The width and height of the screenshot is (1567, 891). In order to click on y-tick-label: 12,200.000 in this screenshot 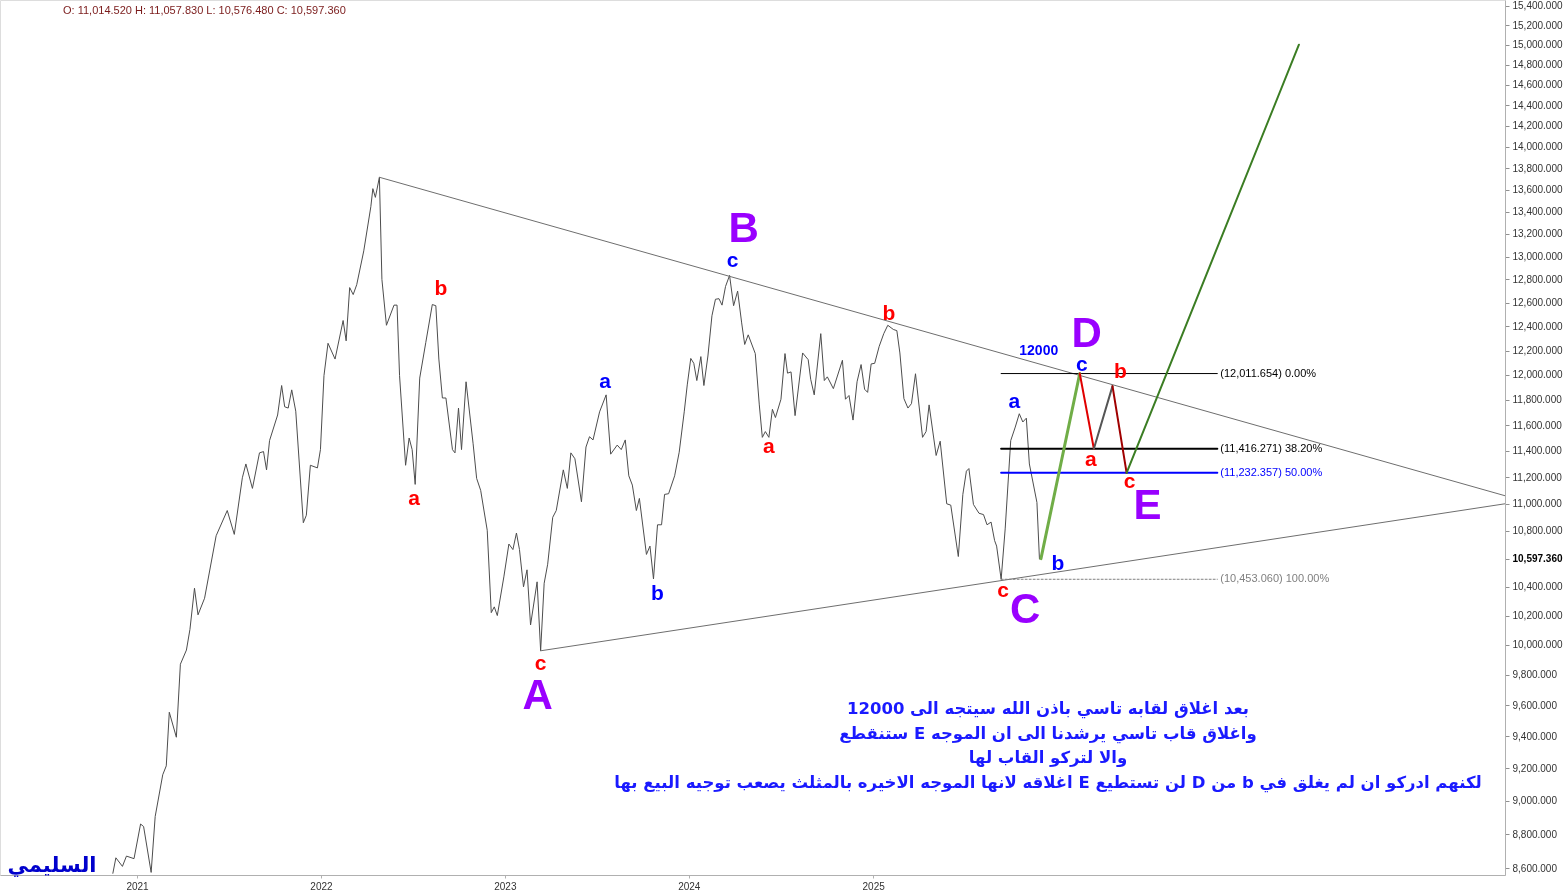, I will do `click(1537, 351)`.